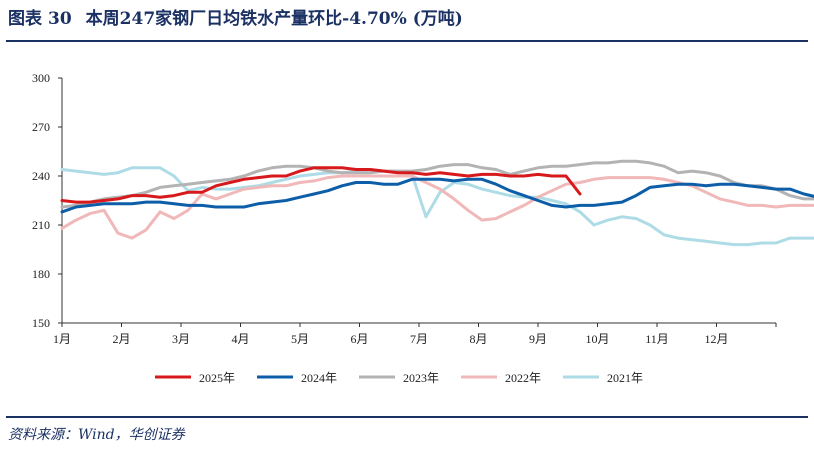 Image resolution: width=814 pixels, height=449 pixels. What do you see at coordinates (121, 339) in the screenshot?
I see `x-tick-label: 2月` at bounding box center [121, 339].